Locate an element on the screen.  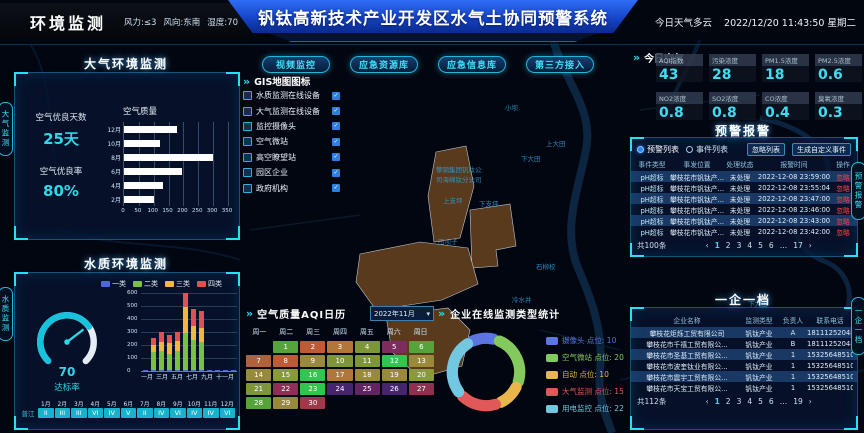
calendar-day-cell: 23 is located at coordinates (313, 389).